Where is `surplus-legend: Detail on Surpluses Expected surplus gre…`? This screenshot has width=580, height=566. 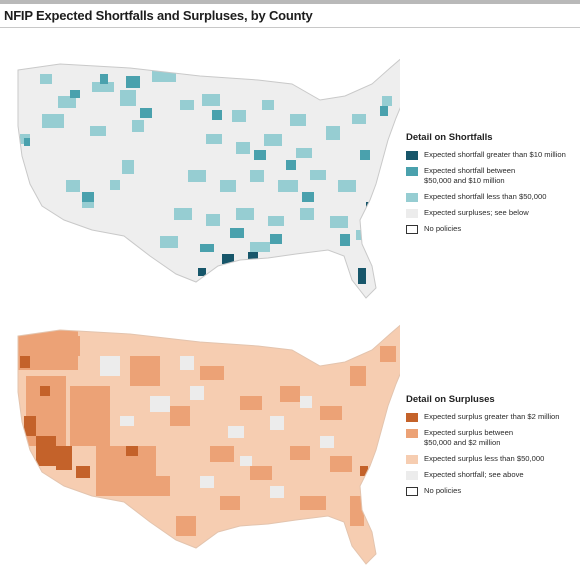
surplus-legend: Detail on Surpluses Expected surplus gre… is located at coordinates (492, 448).